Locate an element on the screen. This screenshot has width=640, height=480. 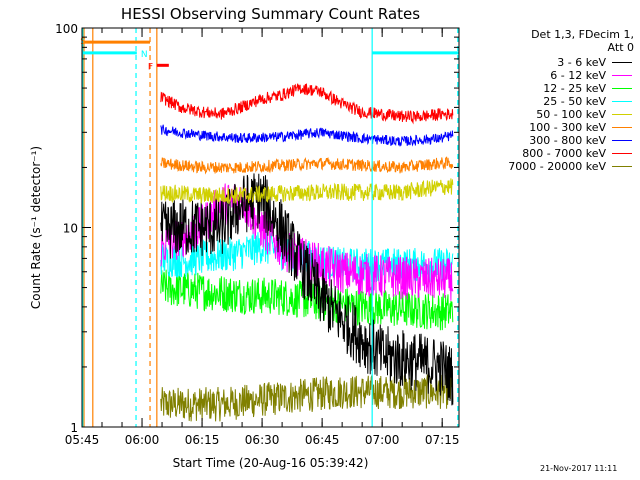
legend-item-3-6-kev: 3 - 6 keV is located at coordinates (557, 62).